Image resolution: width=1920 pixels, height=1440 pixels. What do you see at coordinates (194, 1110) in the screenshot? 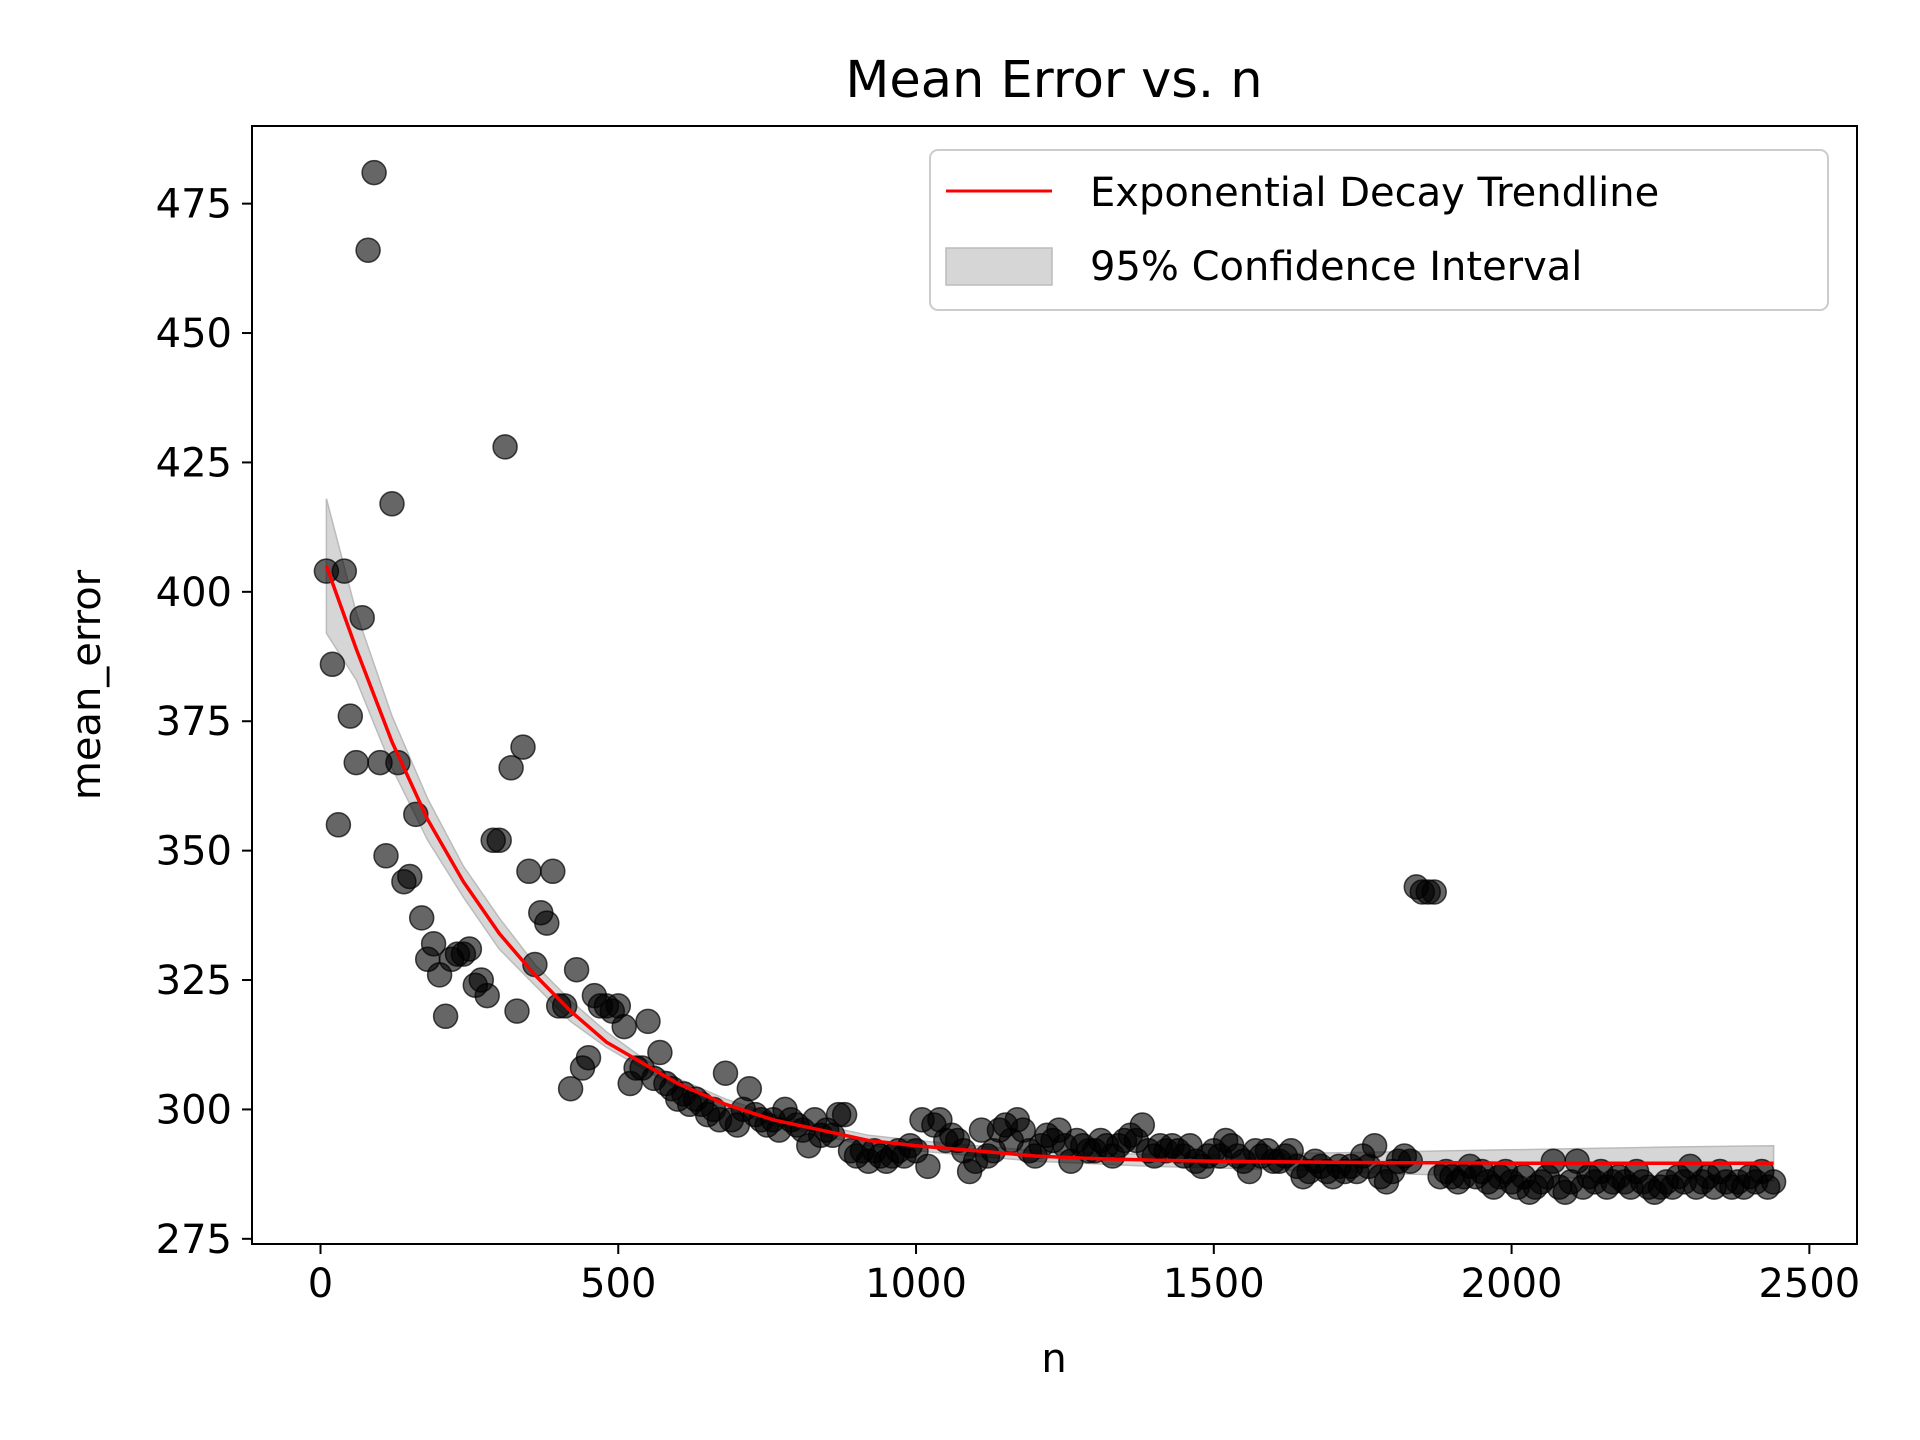
I see `y-tick-label: 300` at bounding box center [194, 1110].